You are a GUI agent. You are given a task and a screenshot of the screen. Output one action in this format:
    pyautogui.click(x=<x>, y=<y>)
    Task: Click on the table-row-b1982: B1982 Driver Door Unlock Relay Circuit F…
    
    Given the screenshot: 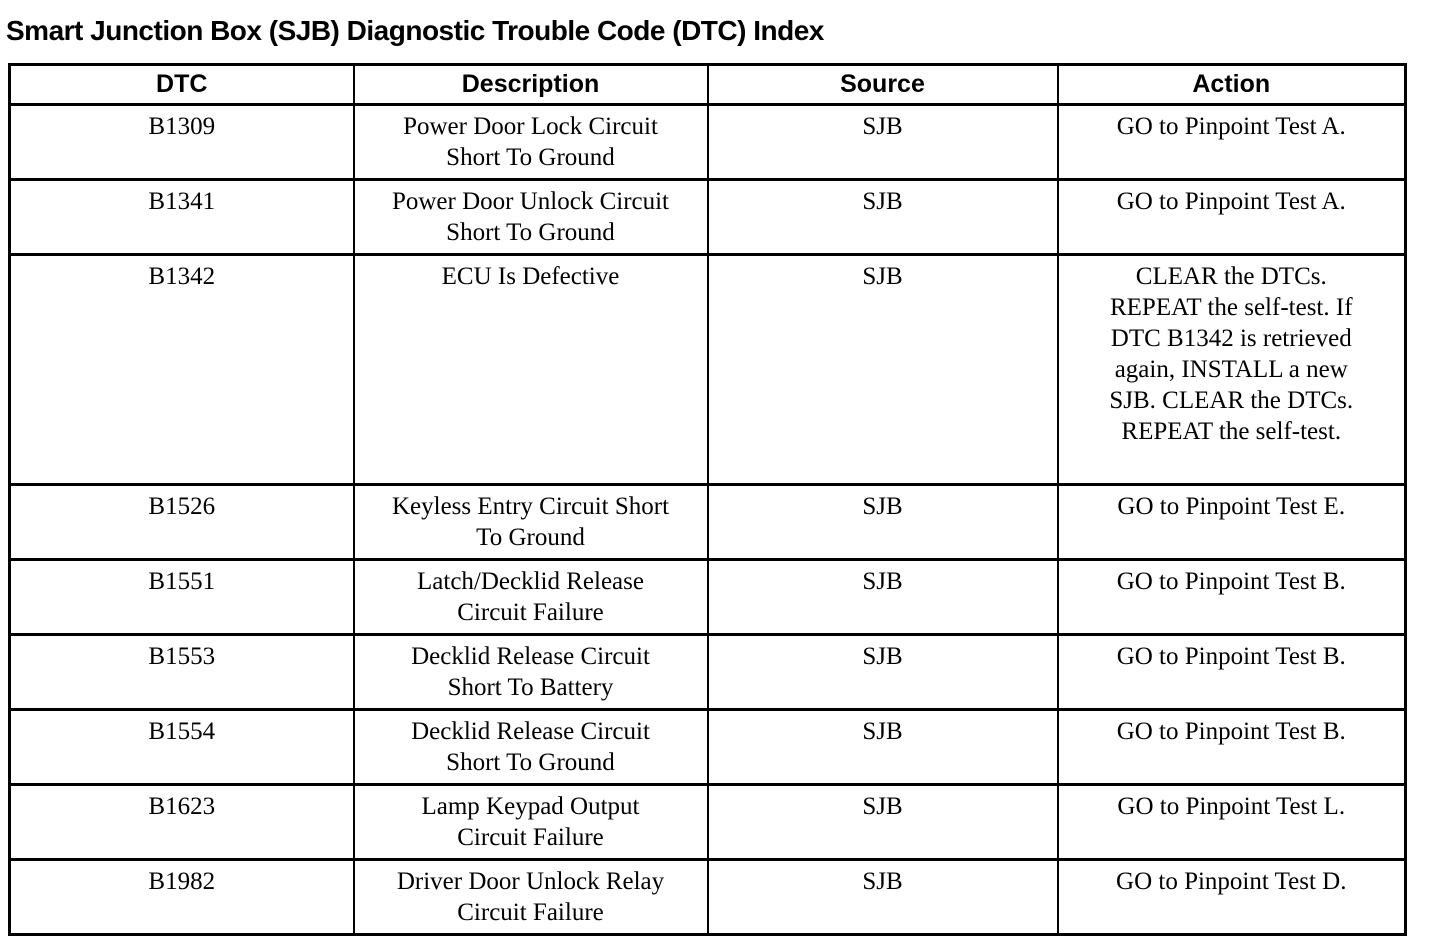 What is the action you would take?
    pyautogui.click(x=707, y=897)
    